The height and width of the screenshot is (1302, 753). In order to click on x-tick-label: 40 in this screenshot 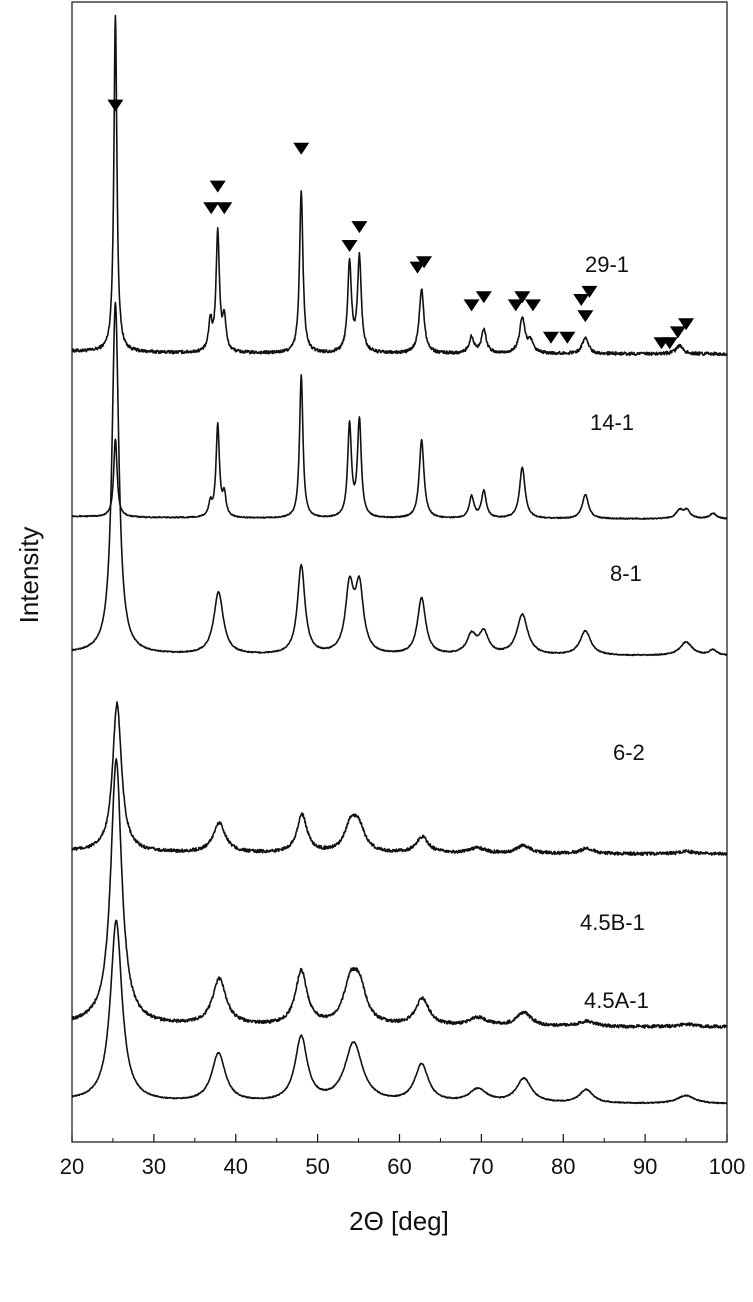, I will do `click(236, 1166)`.